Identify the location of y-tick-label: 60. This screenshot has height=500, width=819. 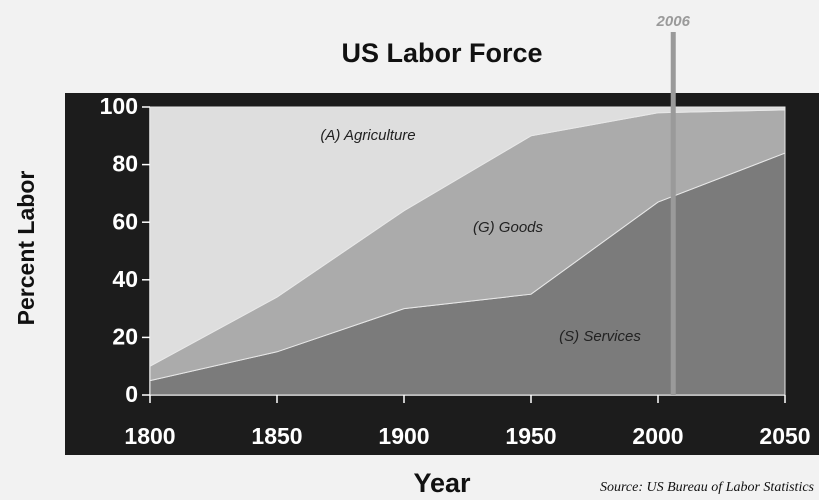
(125, 221).